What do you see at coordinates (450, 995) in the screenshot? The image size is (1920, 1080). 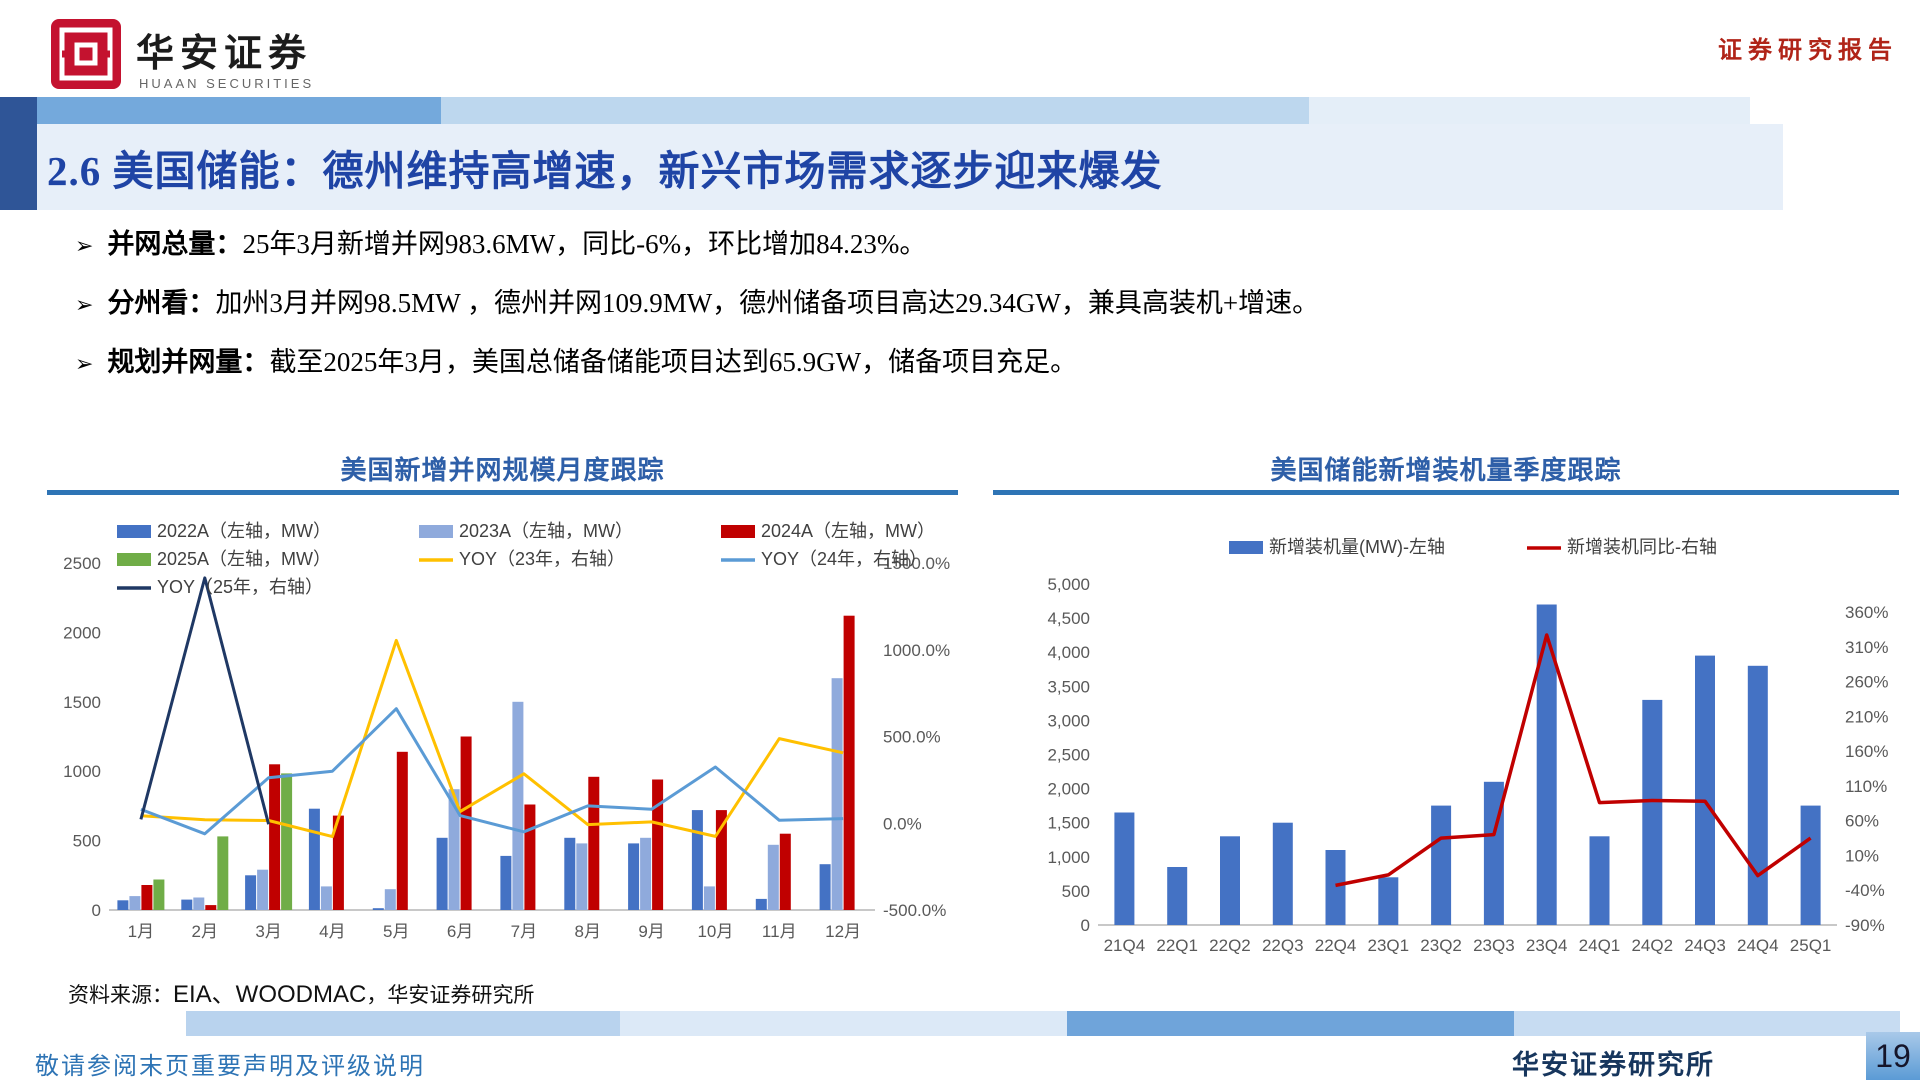 I see `source-suffix: ，华安证券研究所` at bounding box center [450, 995].